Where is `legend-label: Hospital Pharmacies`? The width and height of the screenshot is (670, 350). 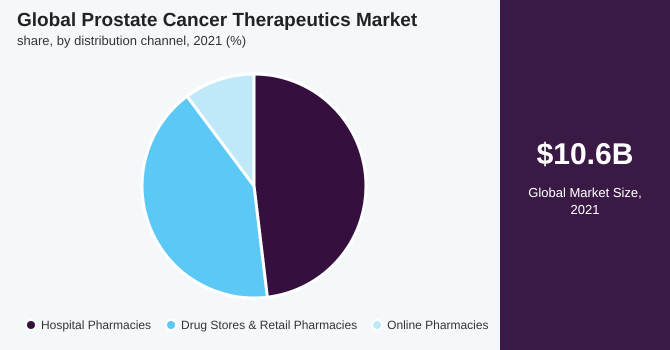
legend-label: Hospital Pharmacies is located at coordinates (96, 325).